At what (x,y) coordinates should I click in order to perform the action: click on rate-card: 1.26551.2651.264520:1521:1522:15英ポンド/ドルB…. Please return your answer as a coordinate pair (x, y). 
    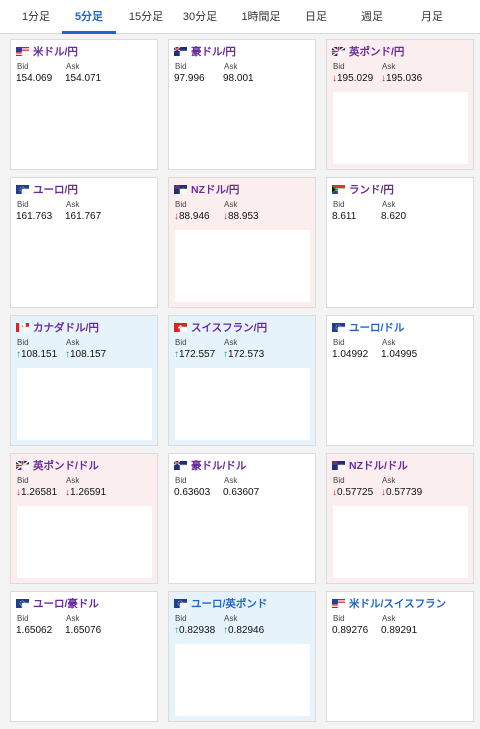
    Looking at the image, I should click on (84, 518).